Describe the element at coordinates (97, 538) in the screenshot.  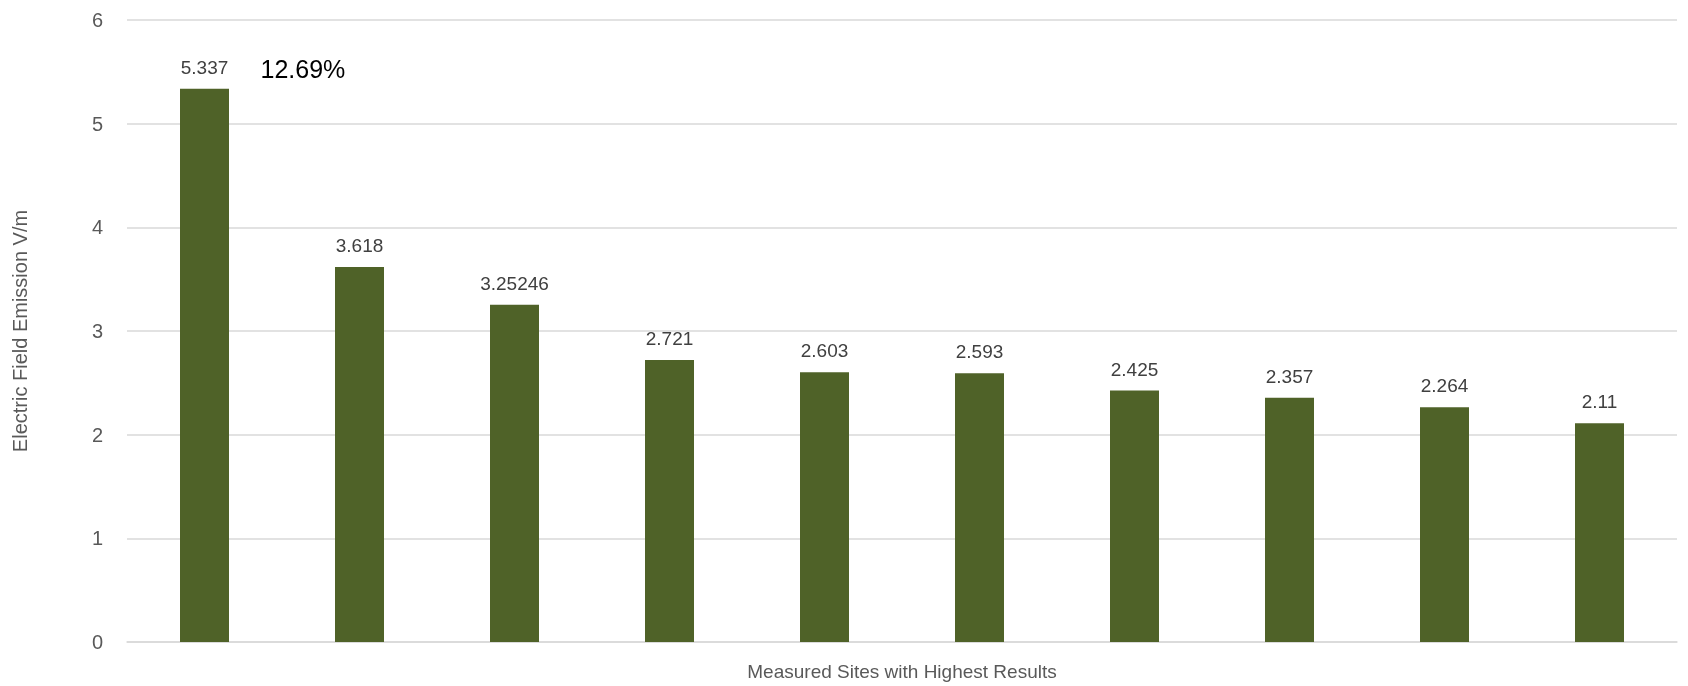
I see `y-tick-label: 1` at that location.